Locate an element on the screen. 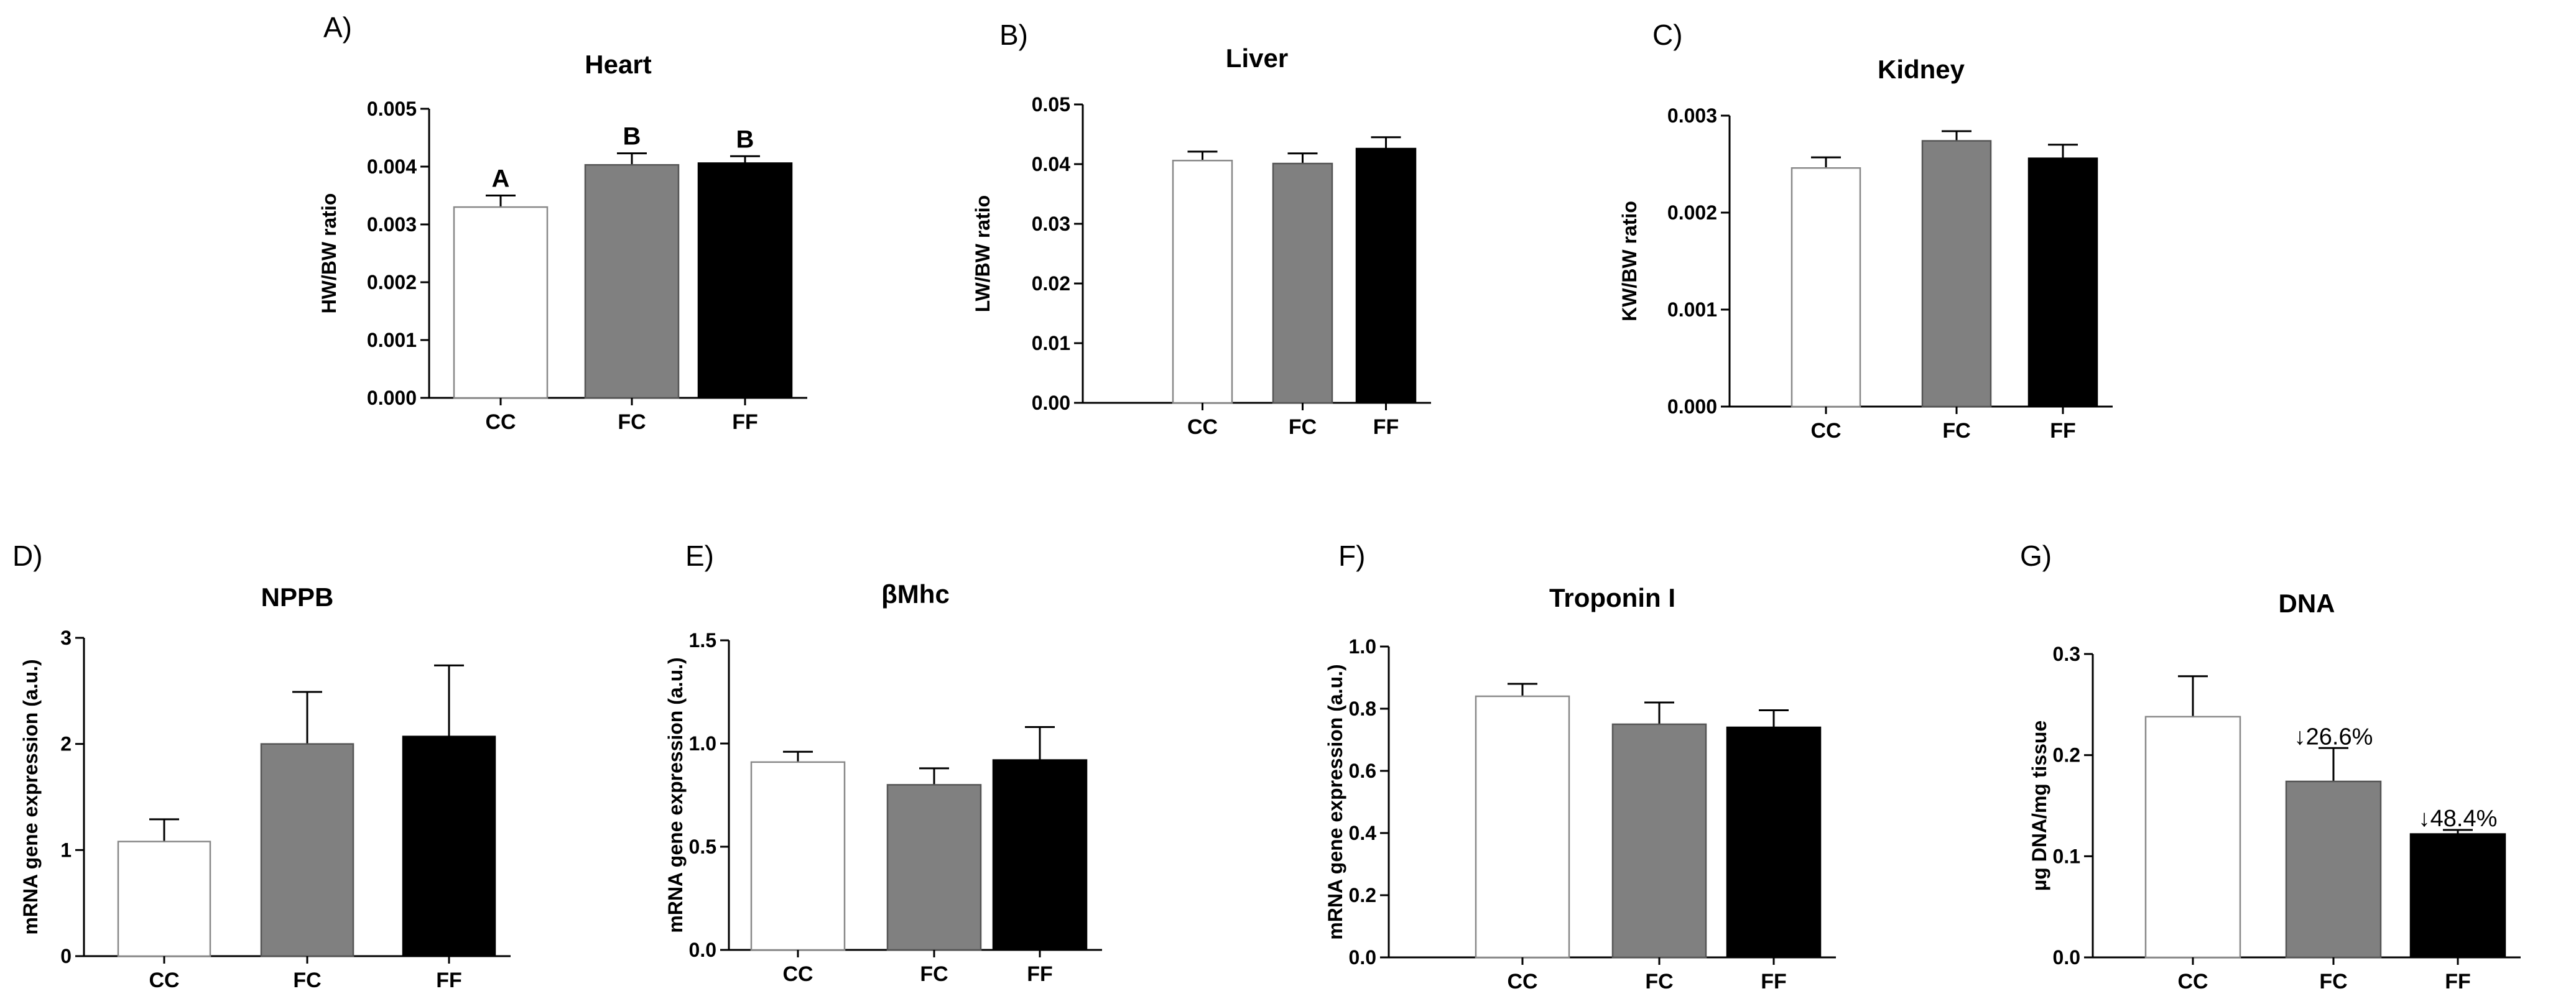  y-axis-label: HW/BW ratio is located at coordinates (329, 253).